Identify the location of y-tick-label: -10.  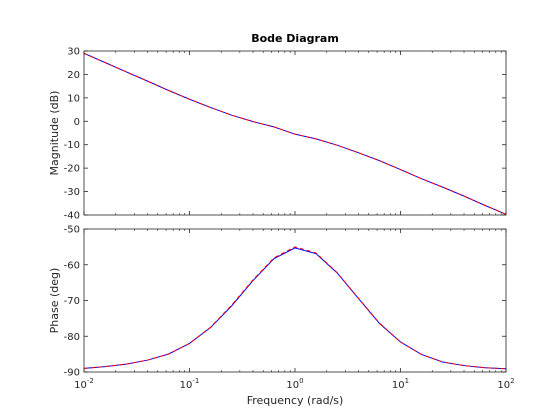
(72, 145).